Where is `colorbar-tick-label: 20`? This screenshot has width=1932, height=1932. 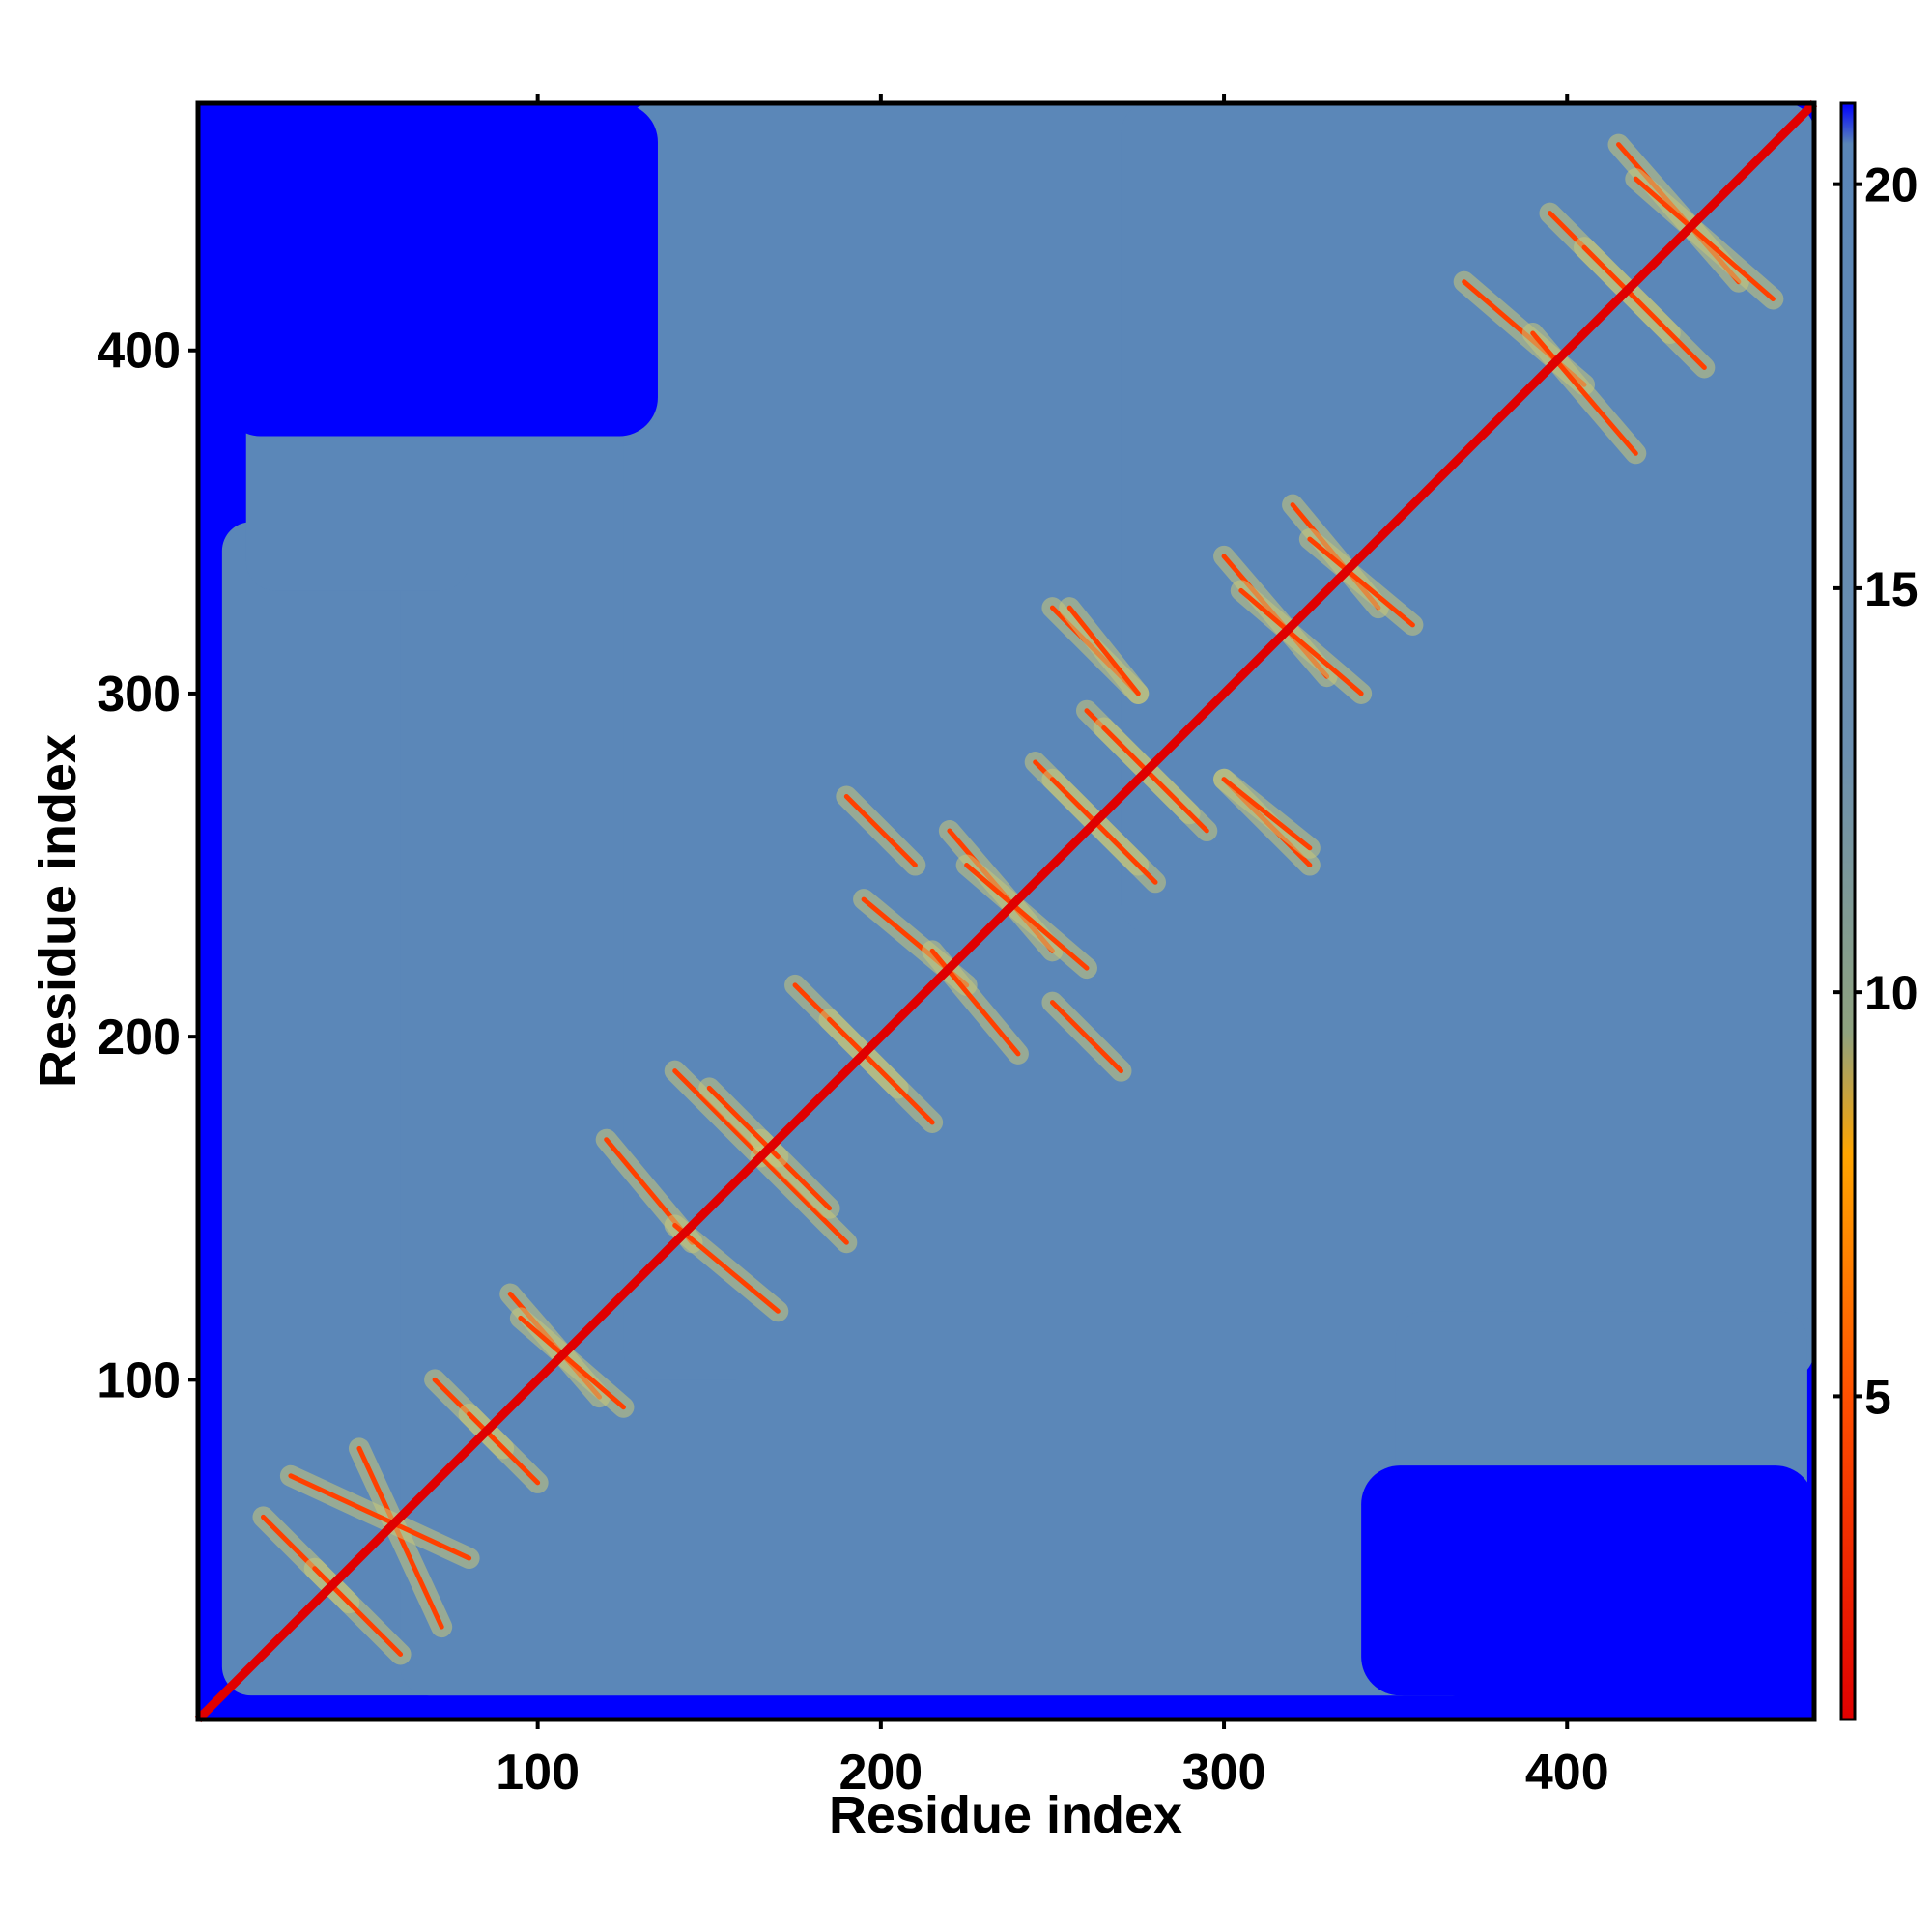 colorbar-tick-label: 20 is located at coordinates (1891, 185).